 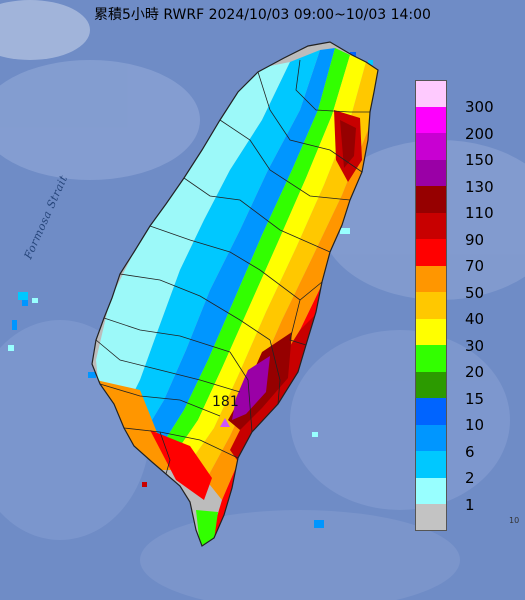 I want to click on legend-row: 10, so click(x=468, y=416).